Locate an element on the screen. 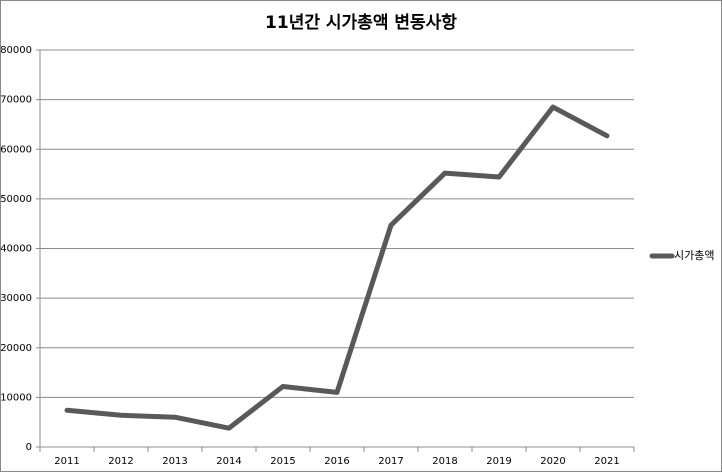 This screenshot has height=472, width=722. y-tick-label: 50000 is located at coordinates (16, 199).